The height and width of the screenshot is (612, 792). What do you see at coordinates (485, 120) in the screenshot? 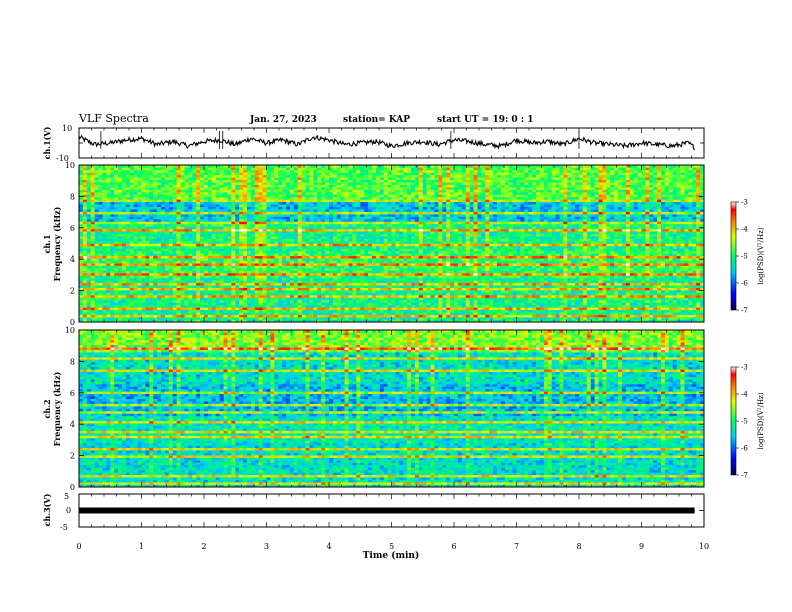
I see `start-time-label: start UT = 19: 0 : 1` at bounding box center [485, 120].